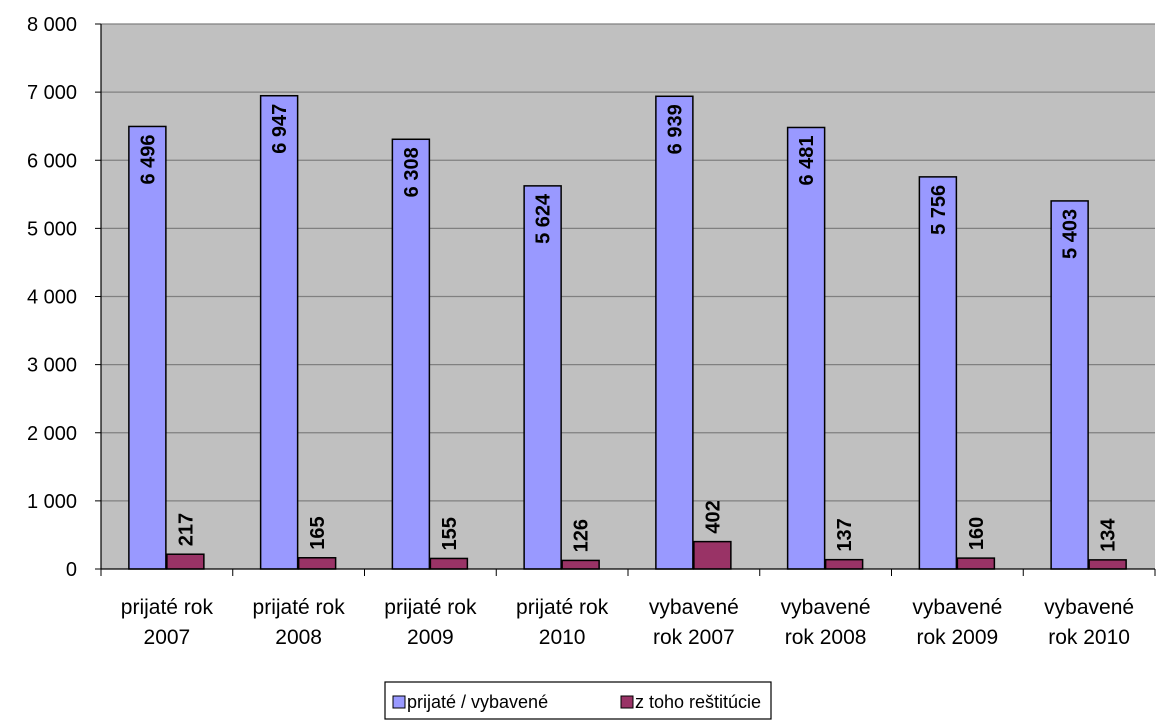 Image resolution: width=1156 pixels, height=720 pixels. I want to click on y-tick-label: 6 000, so click(52, 161).